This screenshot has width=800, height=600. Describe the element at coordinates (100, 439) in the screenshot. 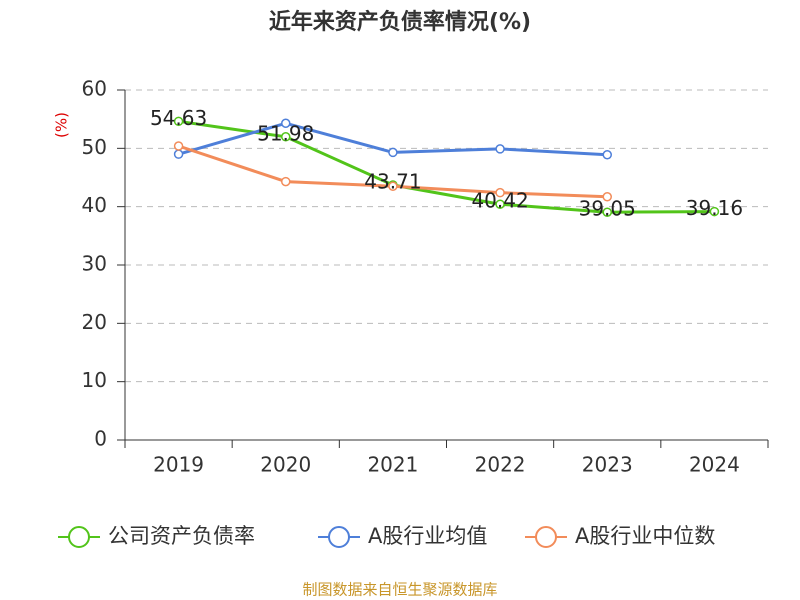

I see `y-tick-label: 0` at that location.